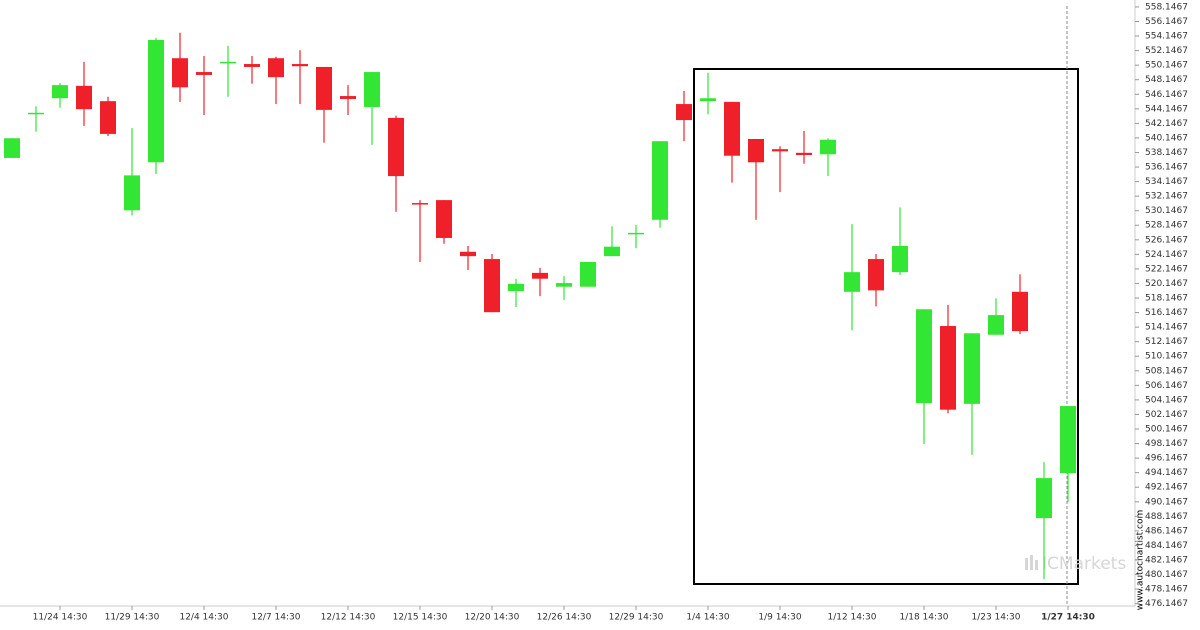  Describe the element at coordinates (1166, 182) in the screenshot. I see `y-tick-label: 534.1467` at that location.